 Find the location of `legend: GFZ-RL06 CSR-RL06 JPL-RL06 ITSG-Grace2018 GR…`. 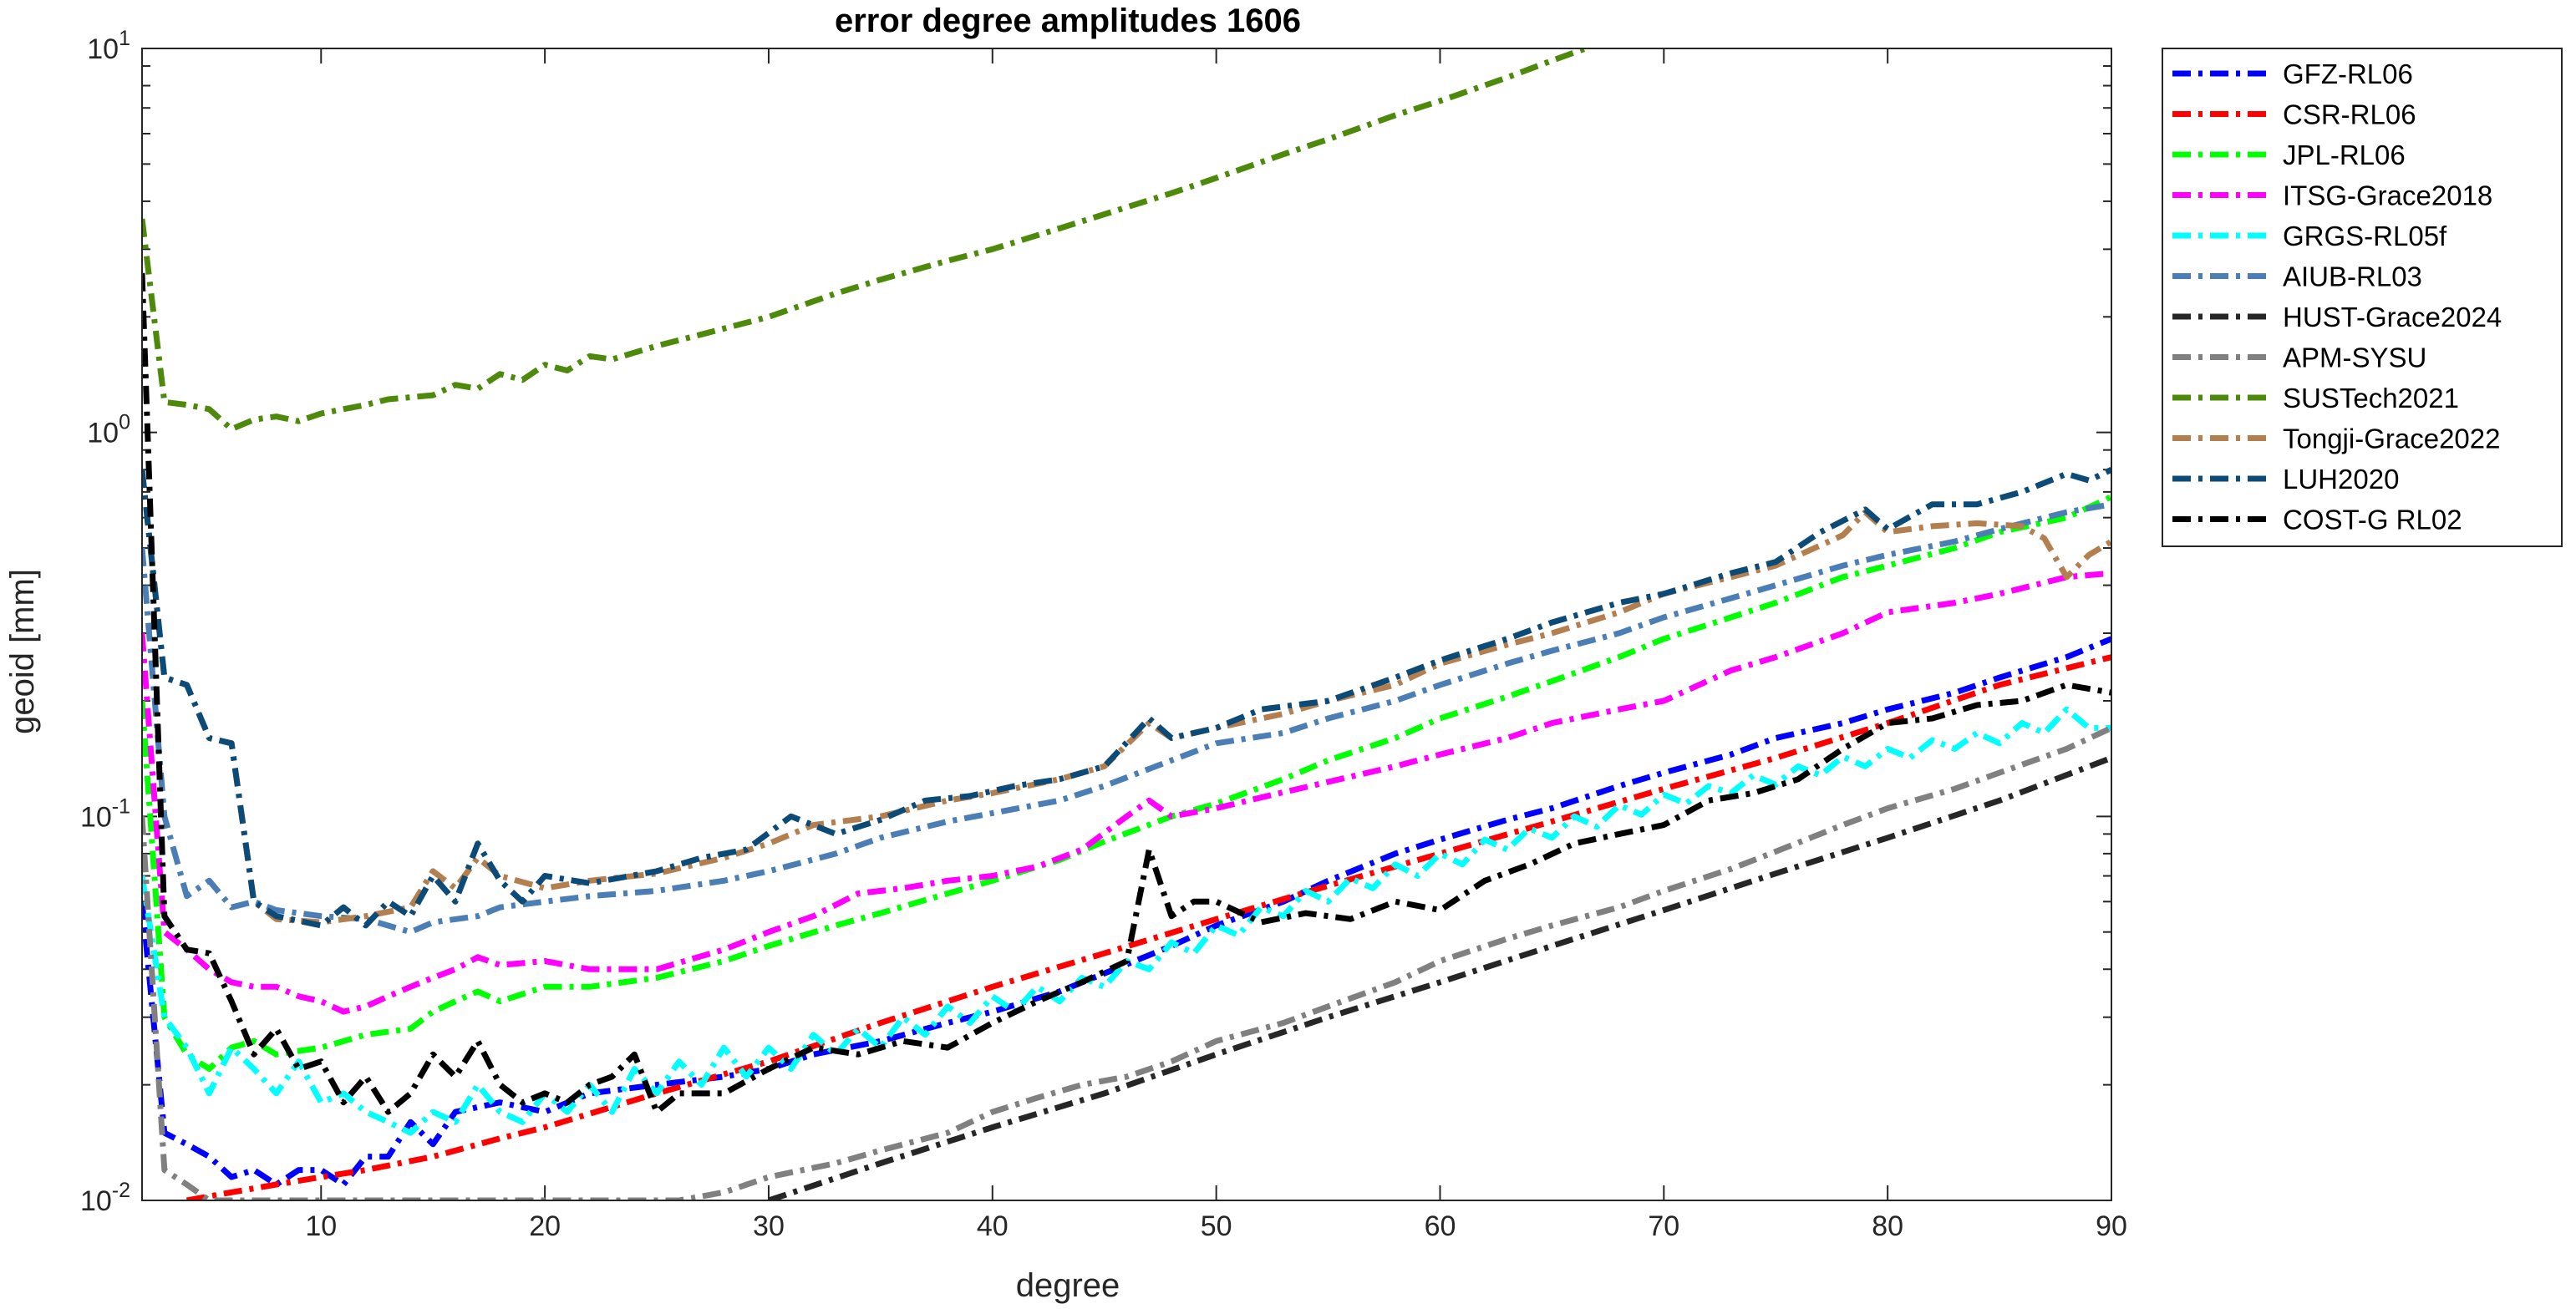

legend: GFZ-RL06 CSR-RL06 JPL-RL06 ITSG-Grace2018 GR… is located at coordinates (2362, 297).